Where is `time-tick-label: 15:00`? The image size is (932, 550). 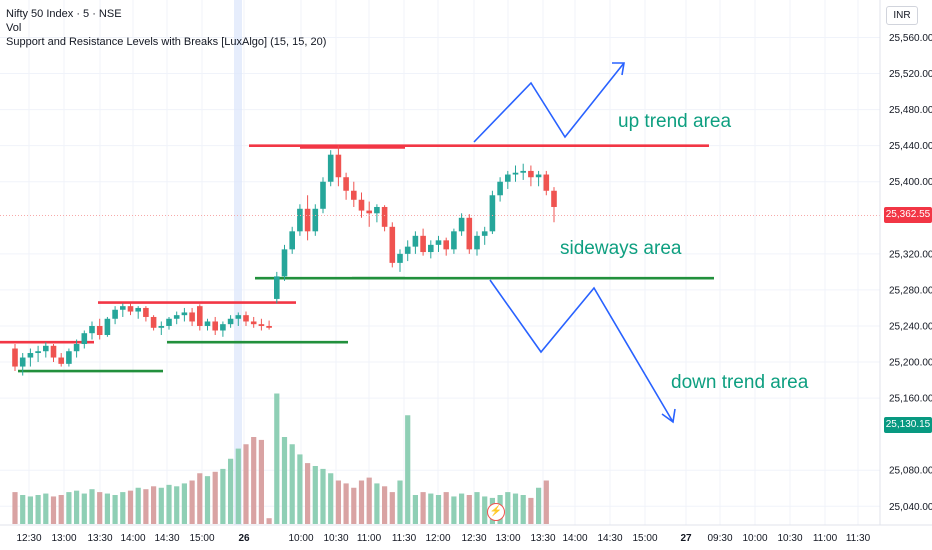 time-tick-label: 15:00 is located at coordinates (644, 538).